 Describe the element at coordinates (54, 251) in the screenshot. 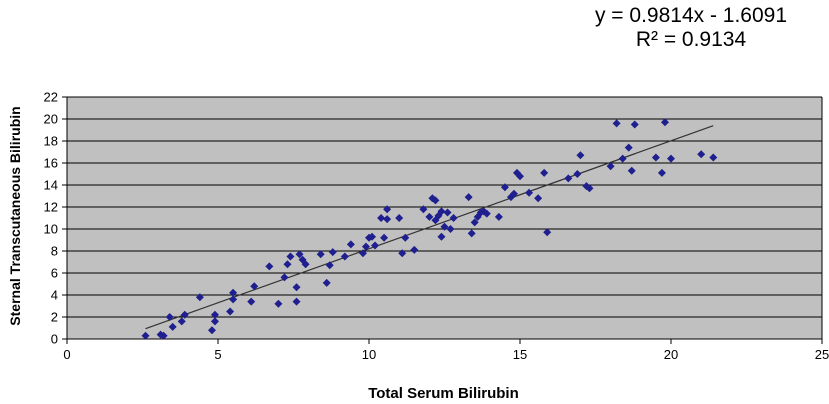

I see `y-tick-label: 8` at that location.